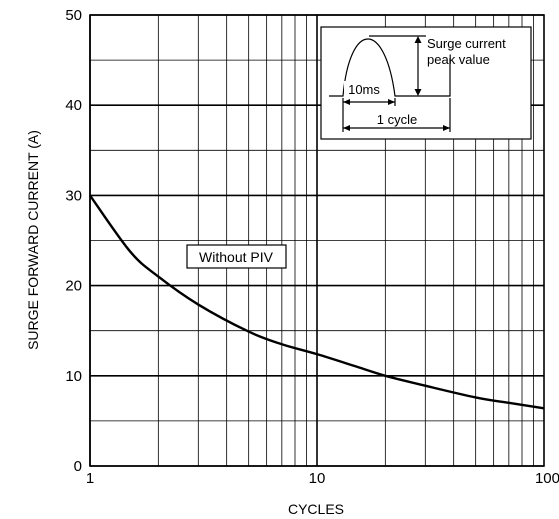  Describe the element at coordinates (73, 376) in the screenshot. I see `y-tick-label: 10` at that location.